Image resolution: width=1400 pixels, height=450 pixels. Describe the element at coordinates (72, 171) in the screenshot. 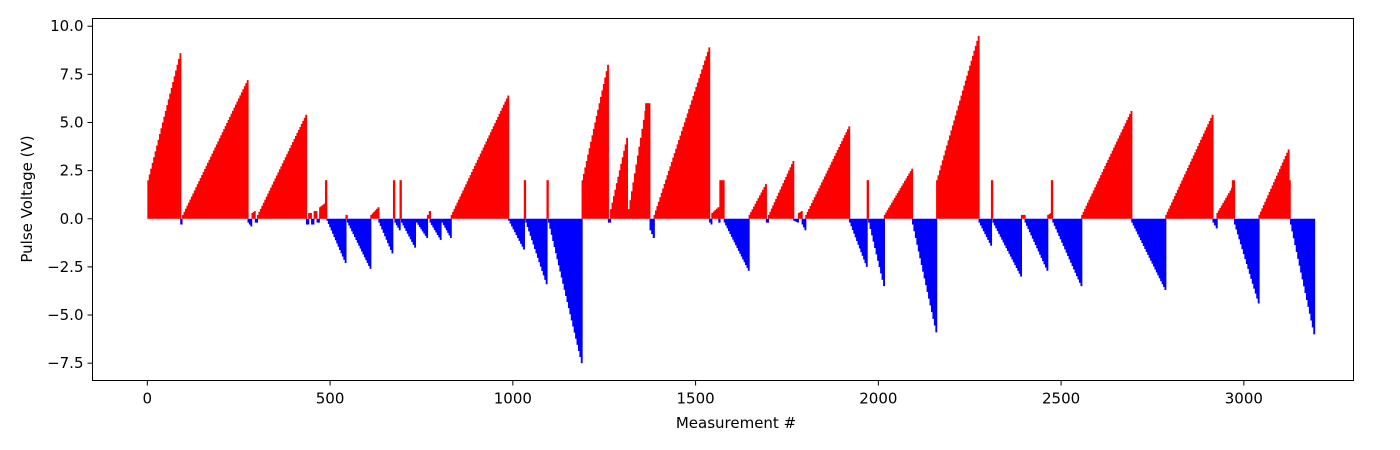

I see `y-tick-label: 2.5` at that location.